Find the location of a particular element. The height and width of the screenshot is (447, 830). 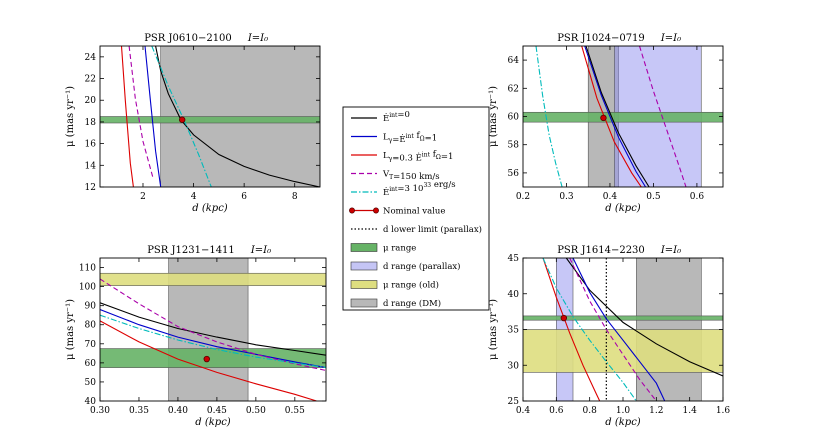

y-tick-label: 18 is located at coordinates (91, 123).